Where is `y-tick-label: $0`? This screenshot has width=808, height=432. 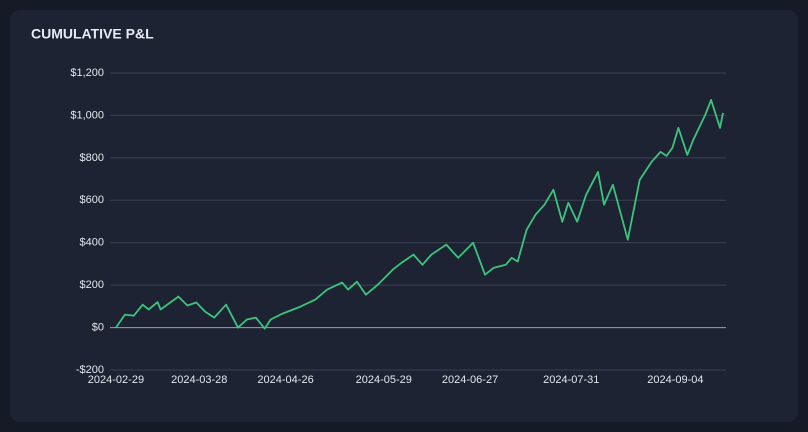 y-tick-label: $0 is located at coordinates (98, 327).